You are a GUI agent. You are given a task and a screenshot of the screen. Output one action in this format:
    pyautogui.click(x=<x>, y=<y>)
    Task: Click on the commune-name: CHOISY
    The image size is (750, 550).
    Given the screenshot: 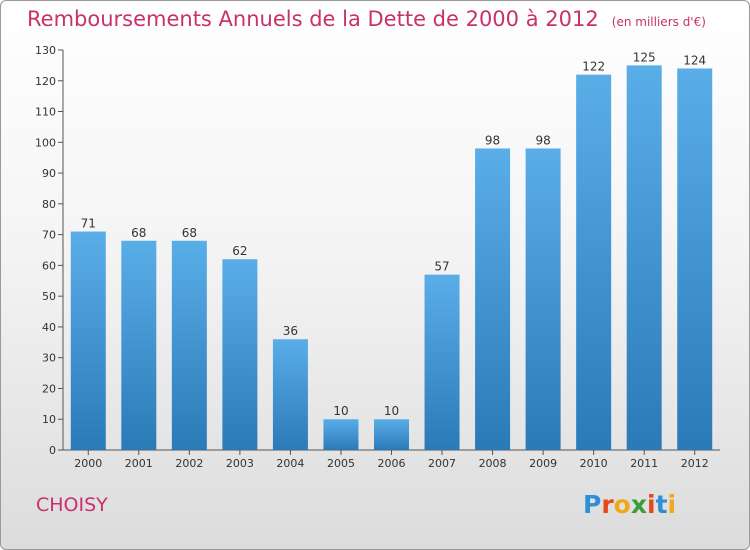 What is the action you would take?
    pyautogui.click(x=72, y=505)
    